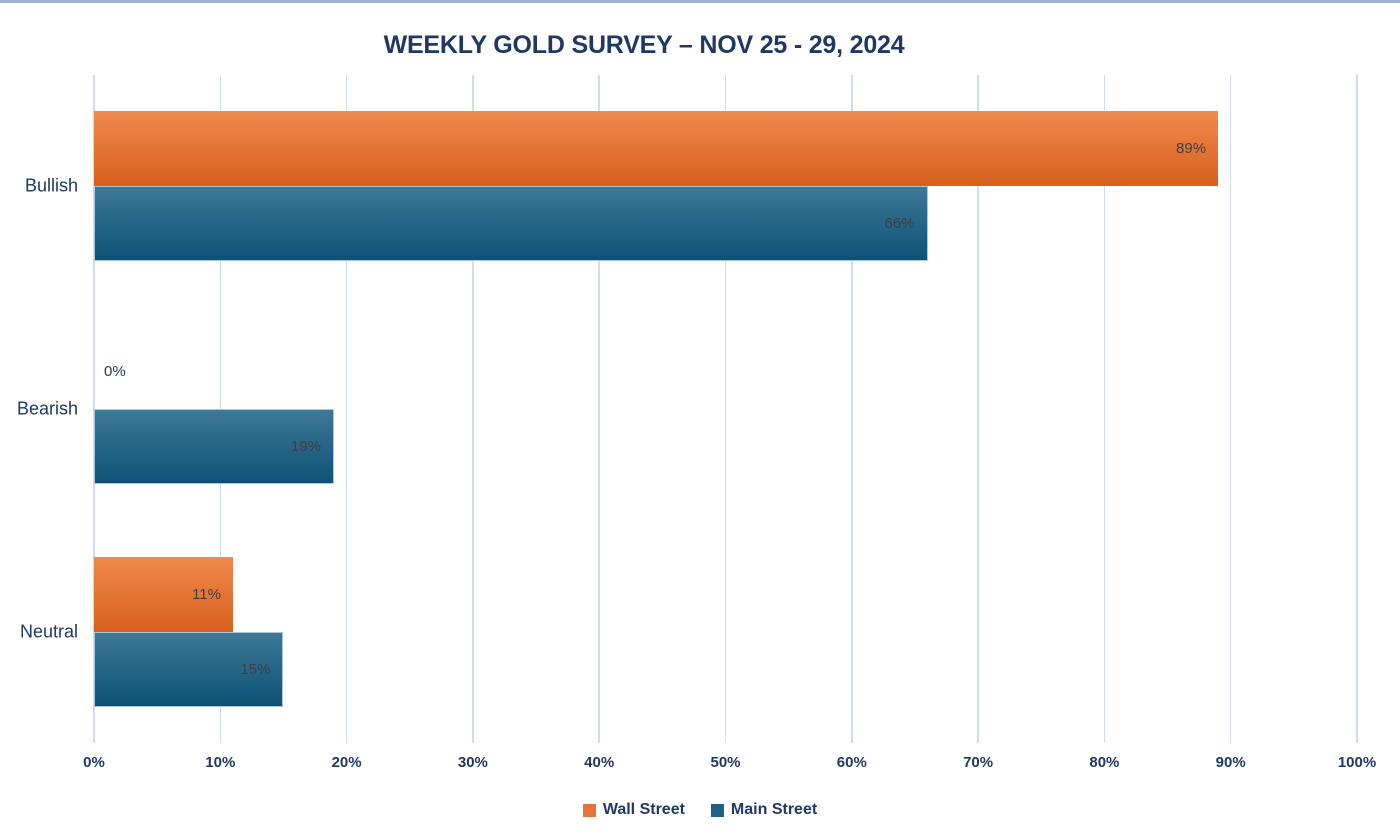 This screenshot has height=837, width=1400. I want to click on bar-value-label: 0%, so click(115, 371).